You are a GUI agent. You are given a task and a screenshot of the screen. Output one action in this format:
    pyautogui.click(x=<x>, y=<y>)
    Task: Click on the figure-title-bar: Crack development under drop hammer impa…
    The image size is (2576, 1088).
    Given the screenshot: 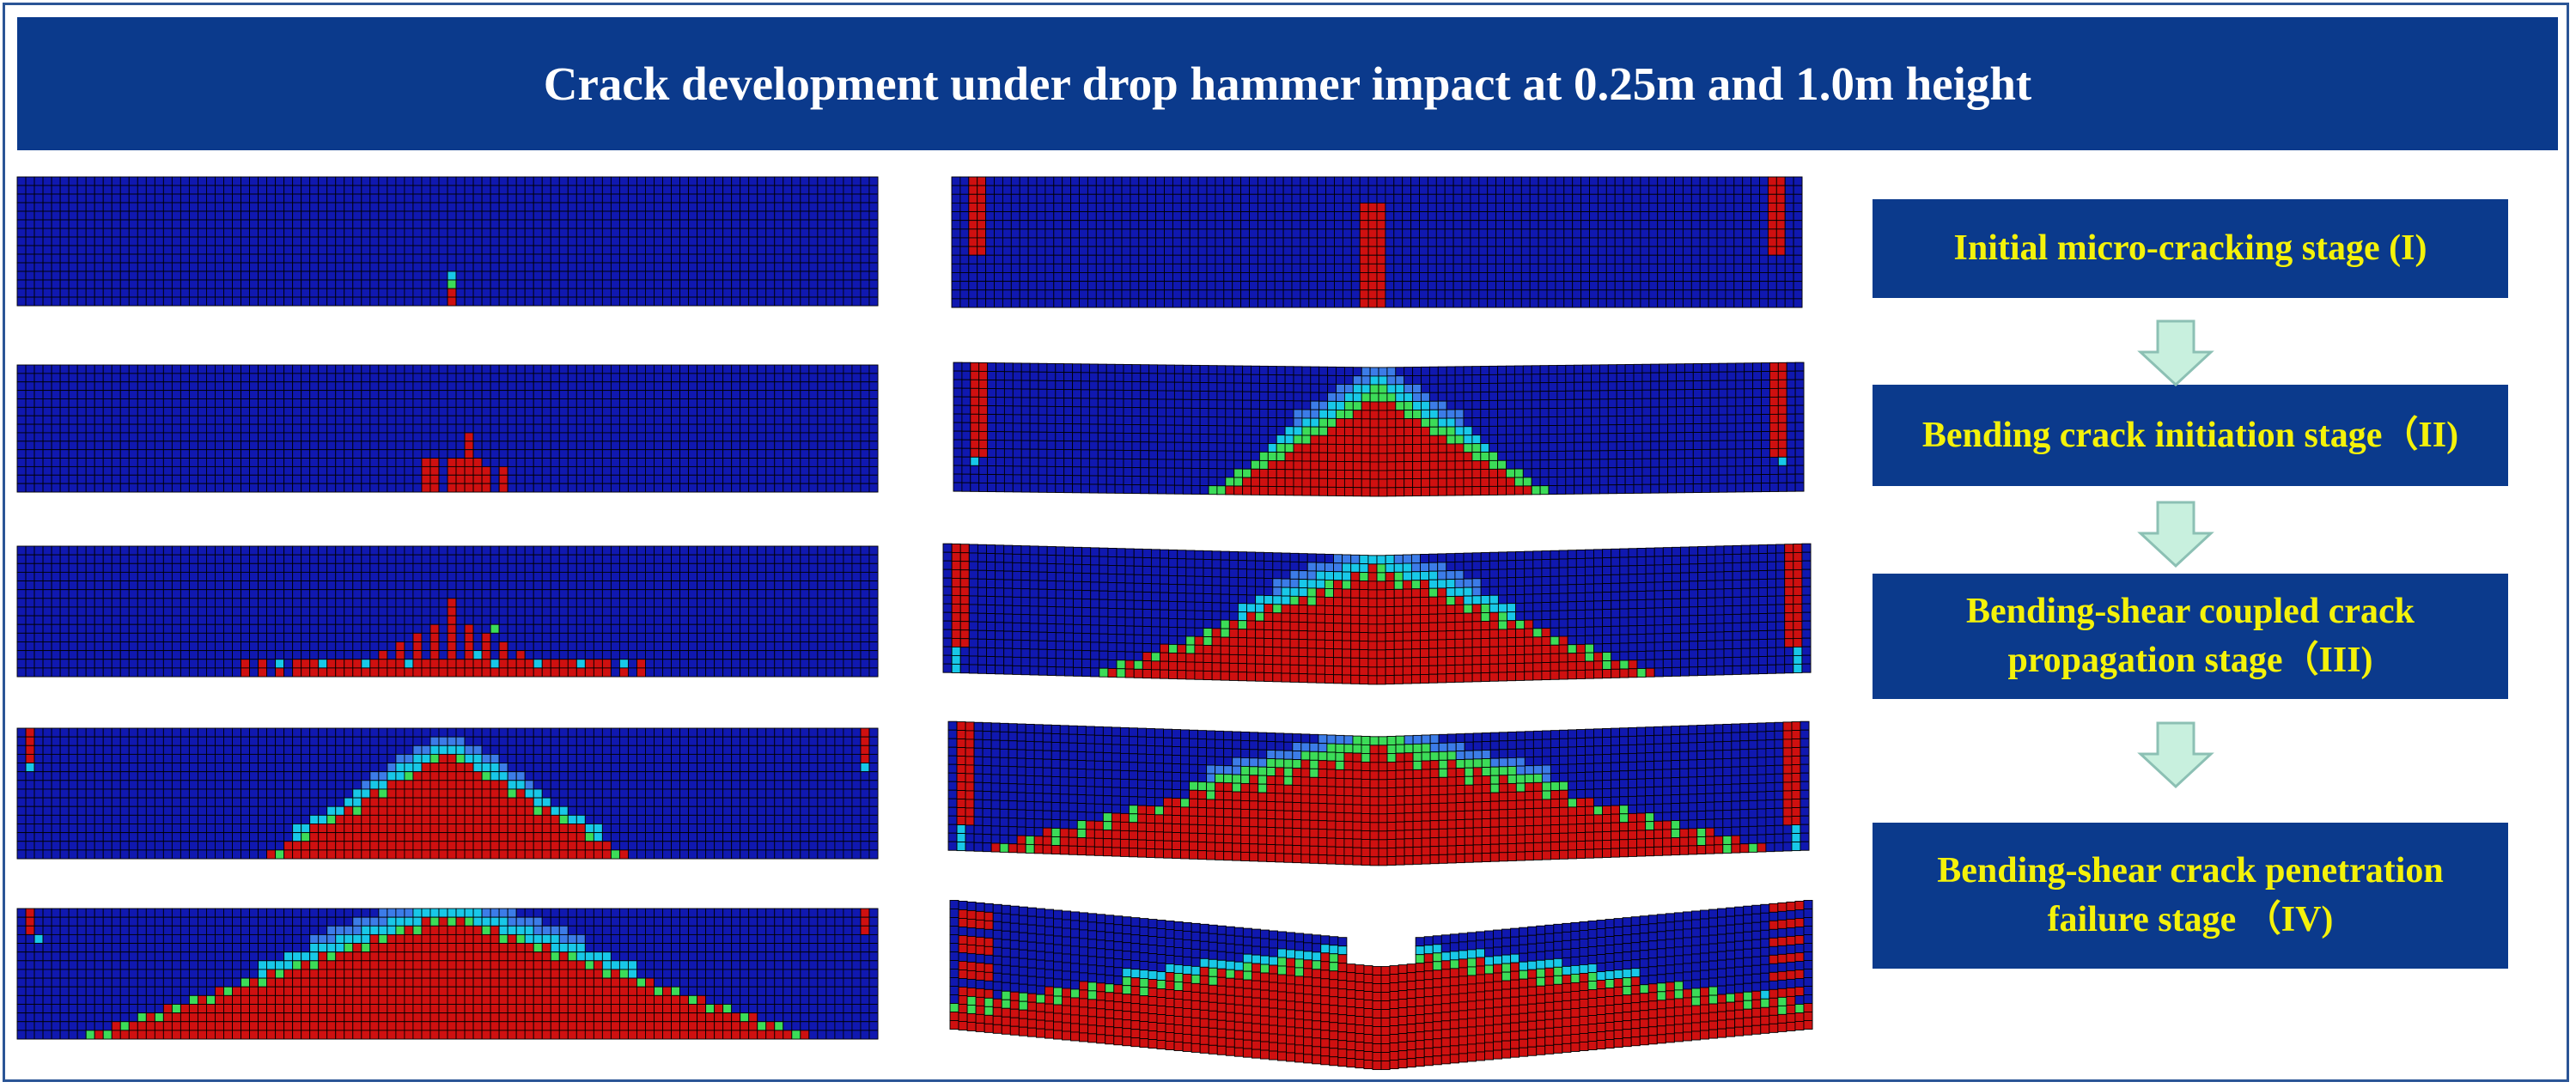 What is the action you would take?
    pyautogui.click(x=1287, y=83)
    